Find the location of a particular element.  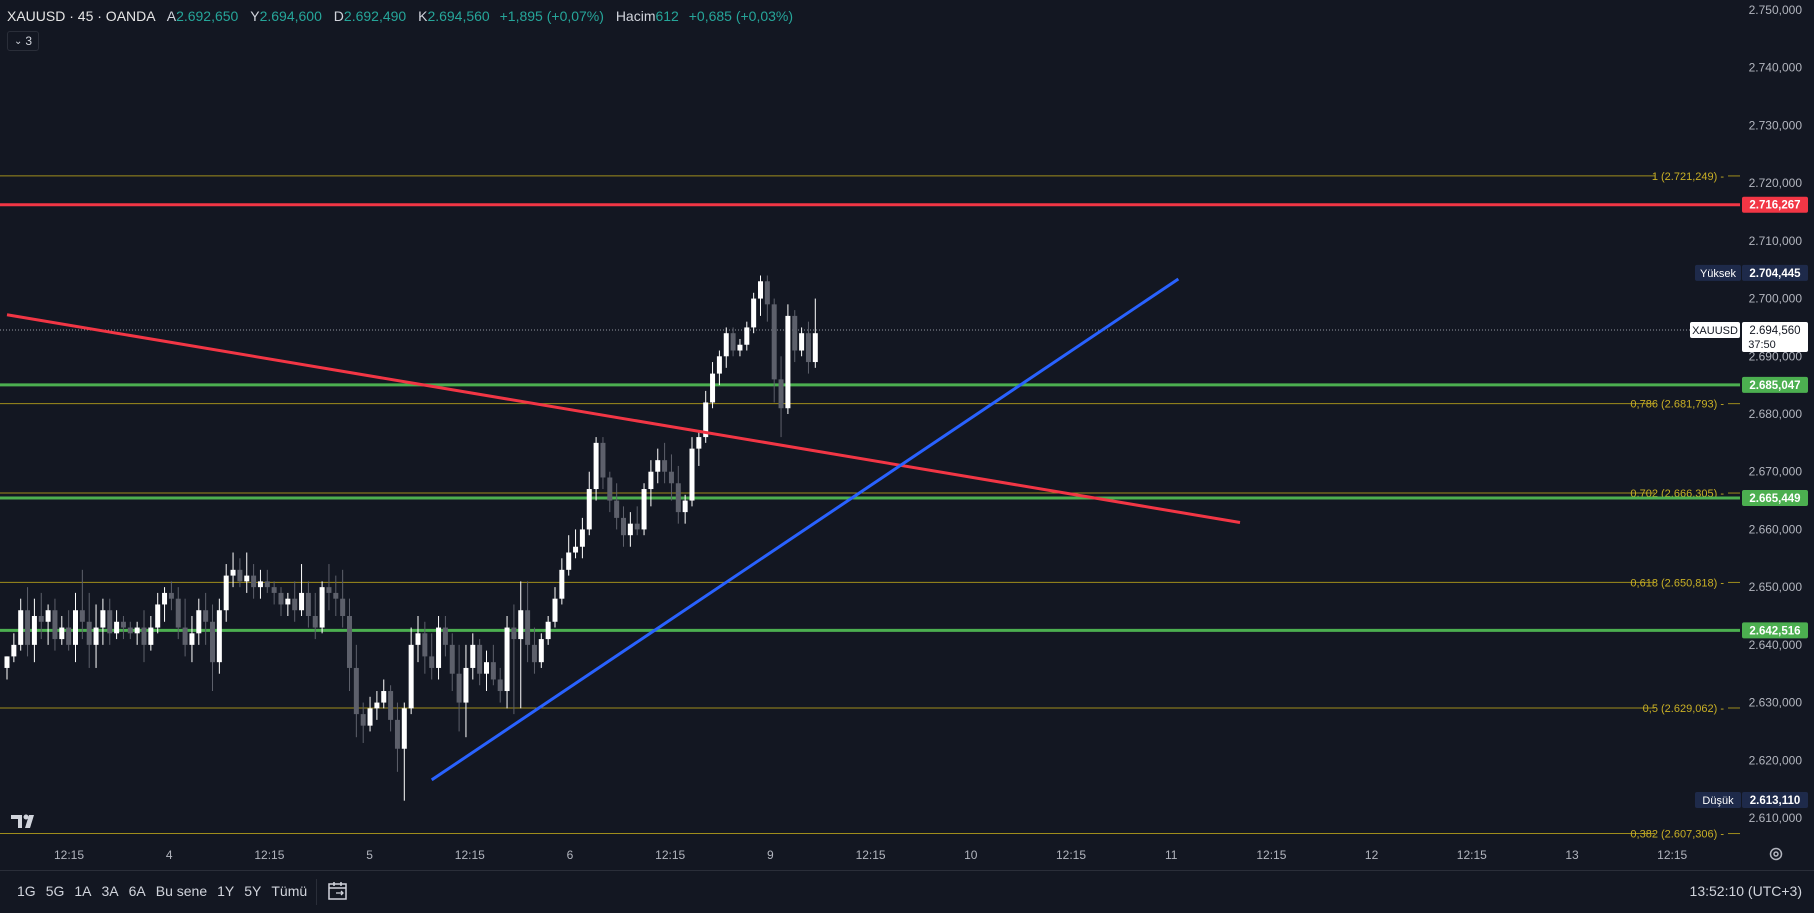

gear-icon is located at coordinates (1776, 854).